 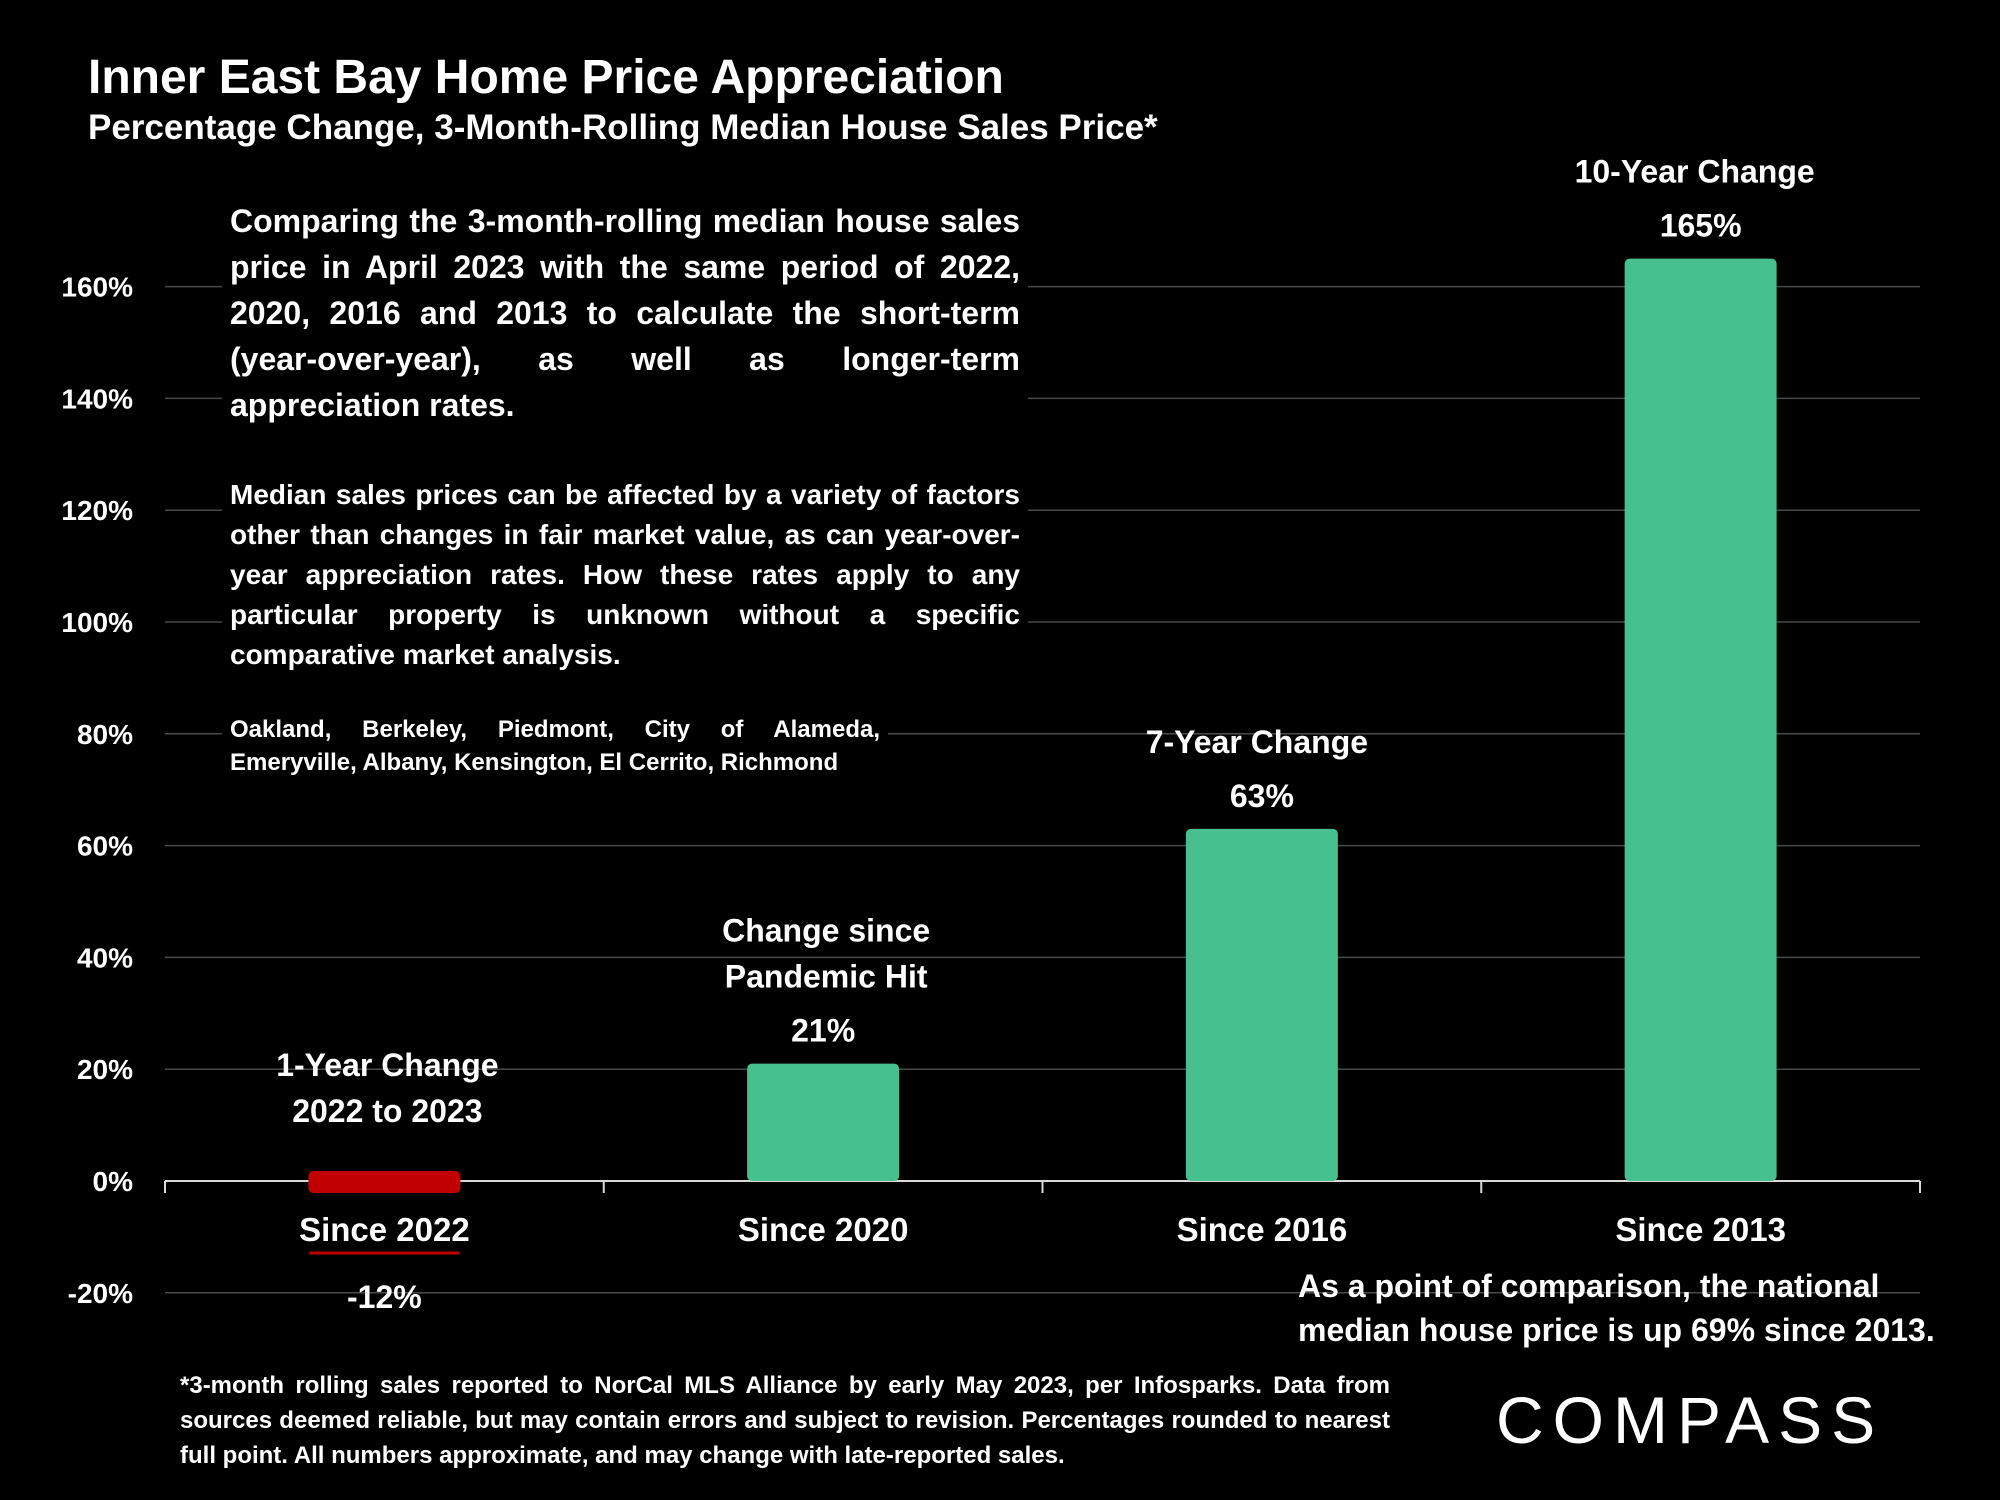 What do you see at coordinates (97, 398) in the screenshot?
I see `y-tick-label: 140%` at bounding box center [97, 398].